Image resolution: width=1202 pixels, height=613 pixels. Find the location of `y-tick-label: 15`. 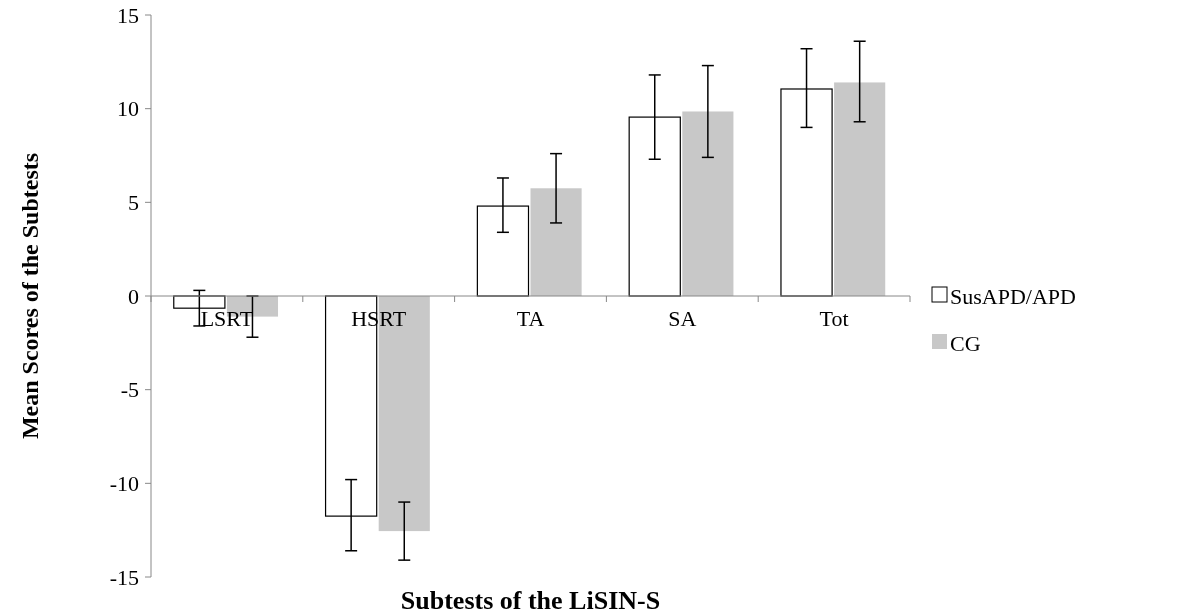

y-tick-label: 15 is located at coordinates (128, 15).